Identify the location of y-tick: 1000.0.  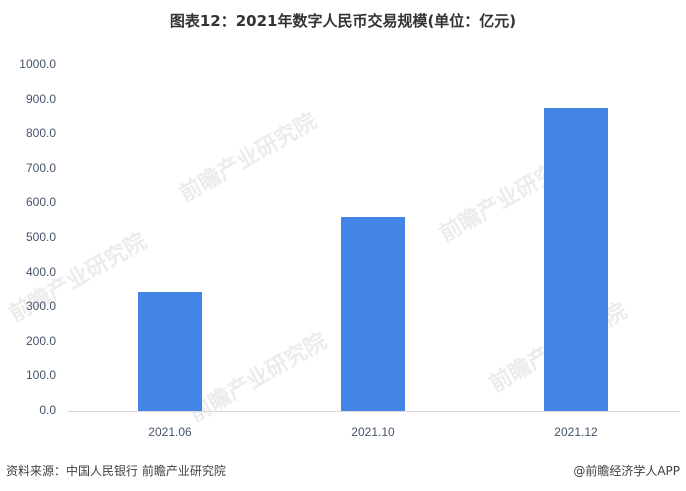
(37, 64).